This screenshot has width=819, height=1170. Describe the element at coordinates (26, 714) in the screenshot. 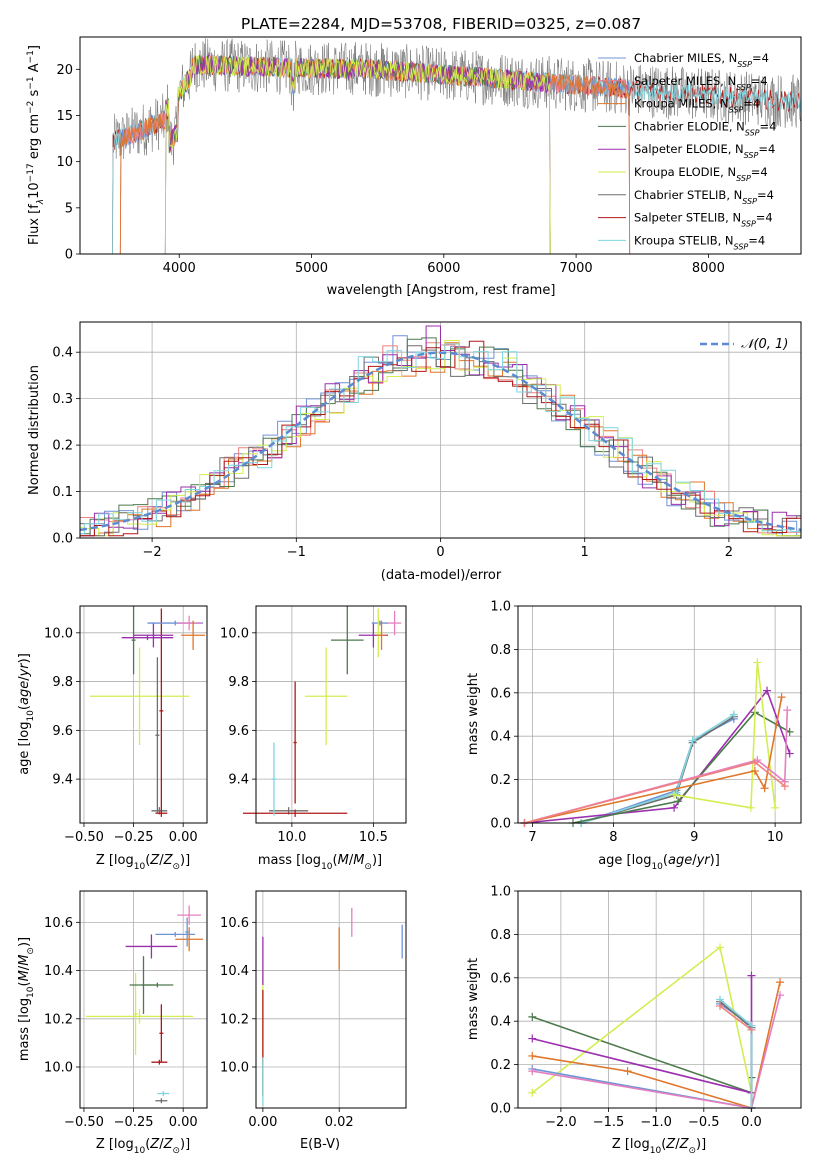

I see `age-z-ylabel: age [log10(age/yr)]` at that location.